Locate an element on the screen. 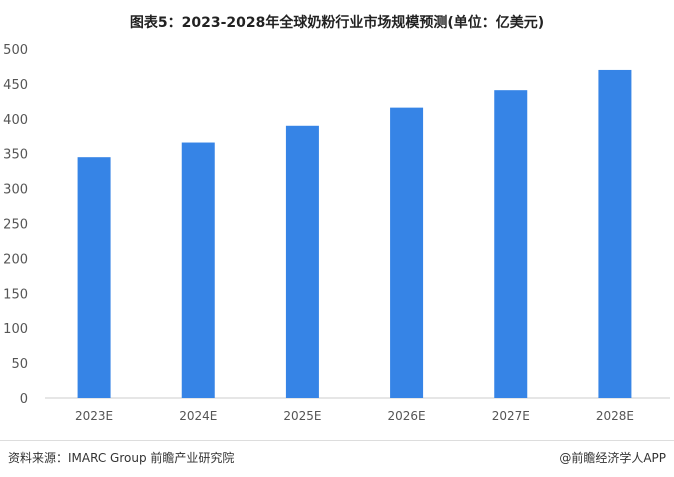  y-tick-label: 350 is located at coordinates (15, 155).